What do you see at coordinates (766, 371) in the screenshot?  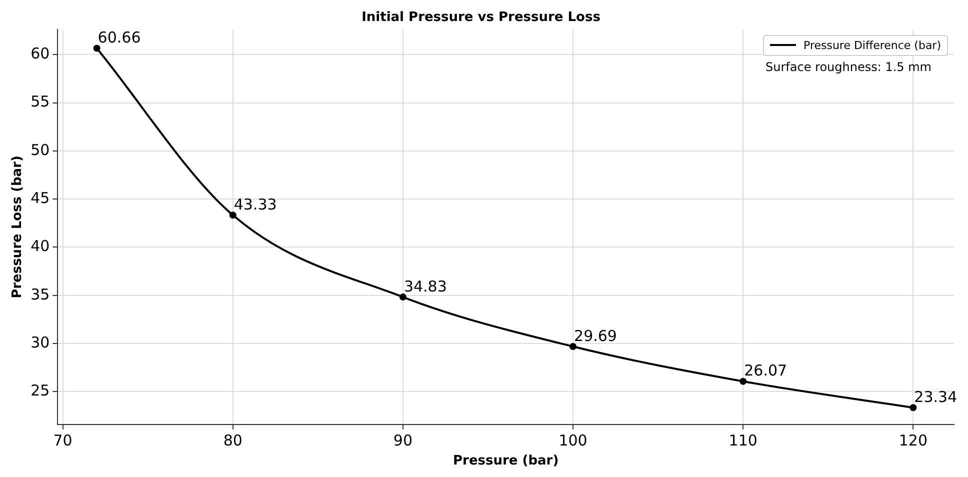 I see `data-label: 26.07` at bounding box center [766, 371].